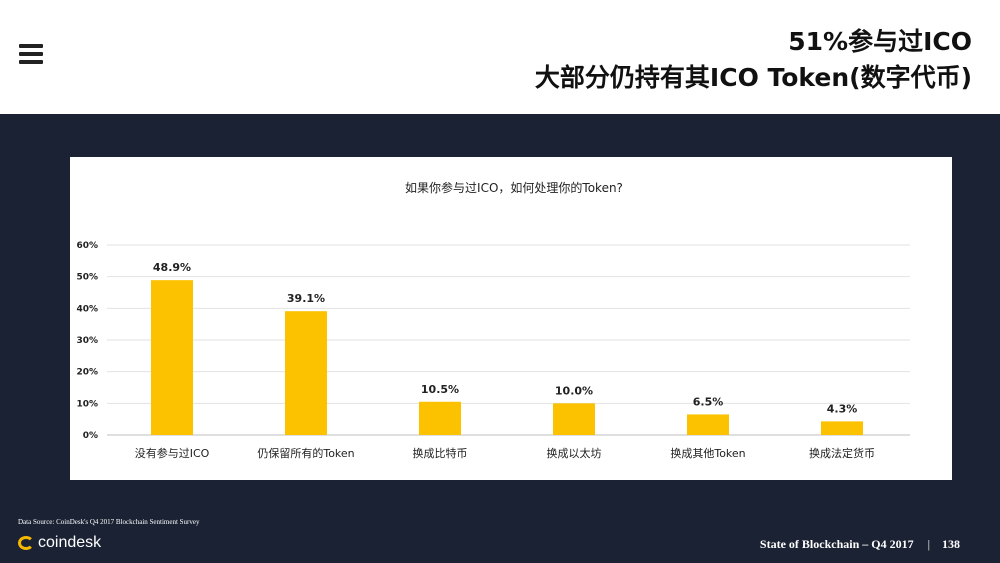  Describe the element at coordinates (951, 544) in the screenshot. I see `page-number: 138` at that location.